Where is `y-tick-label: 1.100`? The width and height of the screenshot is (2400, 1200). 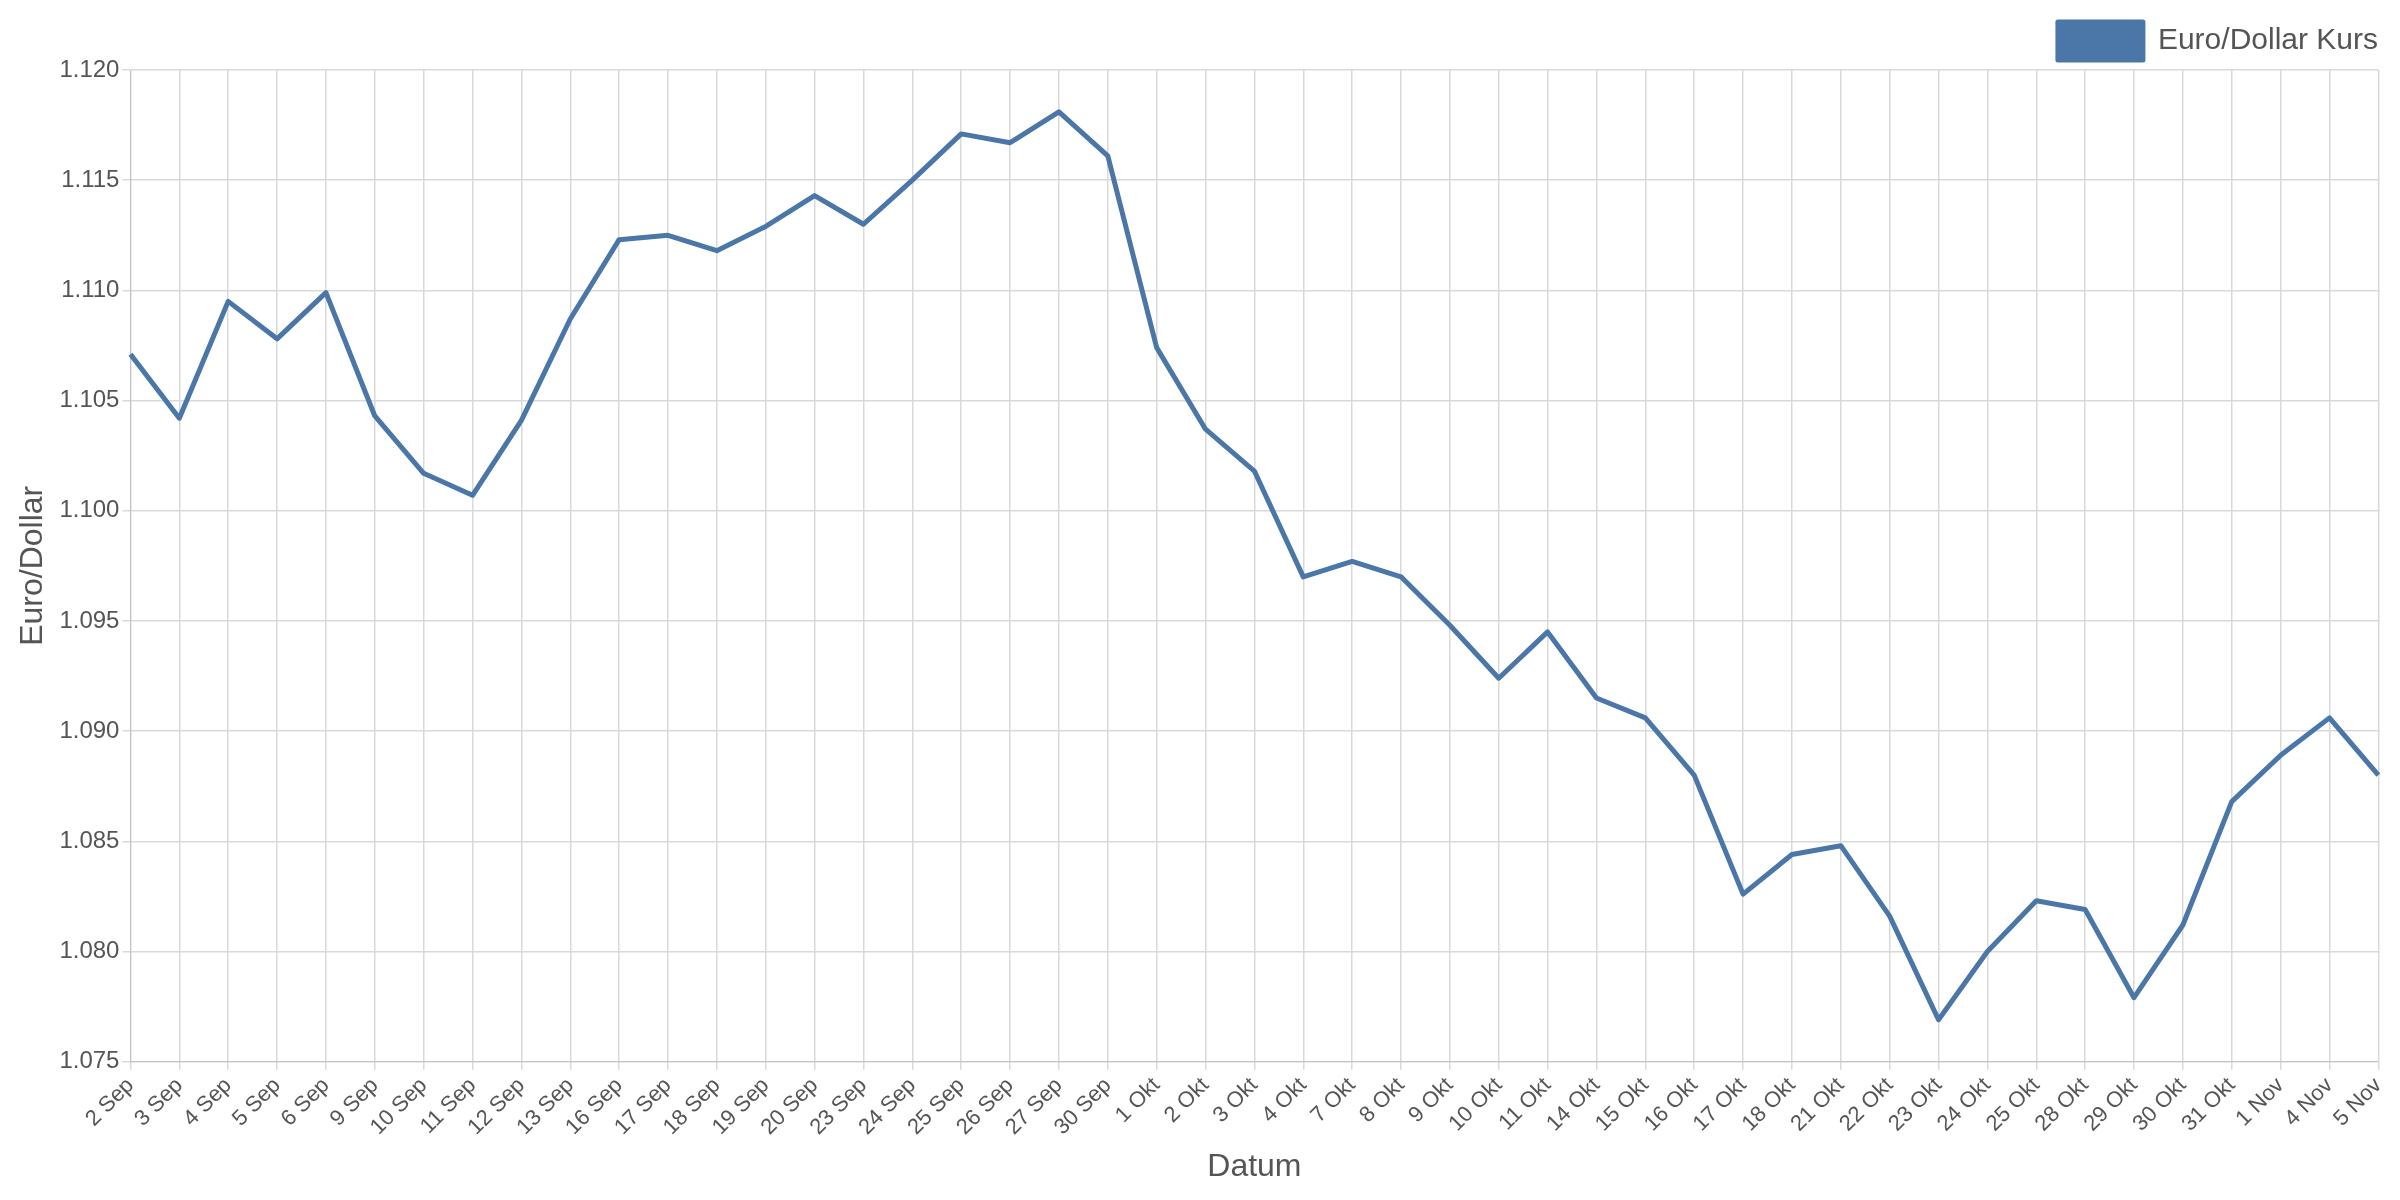
y-tick-label: 1.100 is located at coordinates (89, 509).